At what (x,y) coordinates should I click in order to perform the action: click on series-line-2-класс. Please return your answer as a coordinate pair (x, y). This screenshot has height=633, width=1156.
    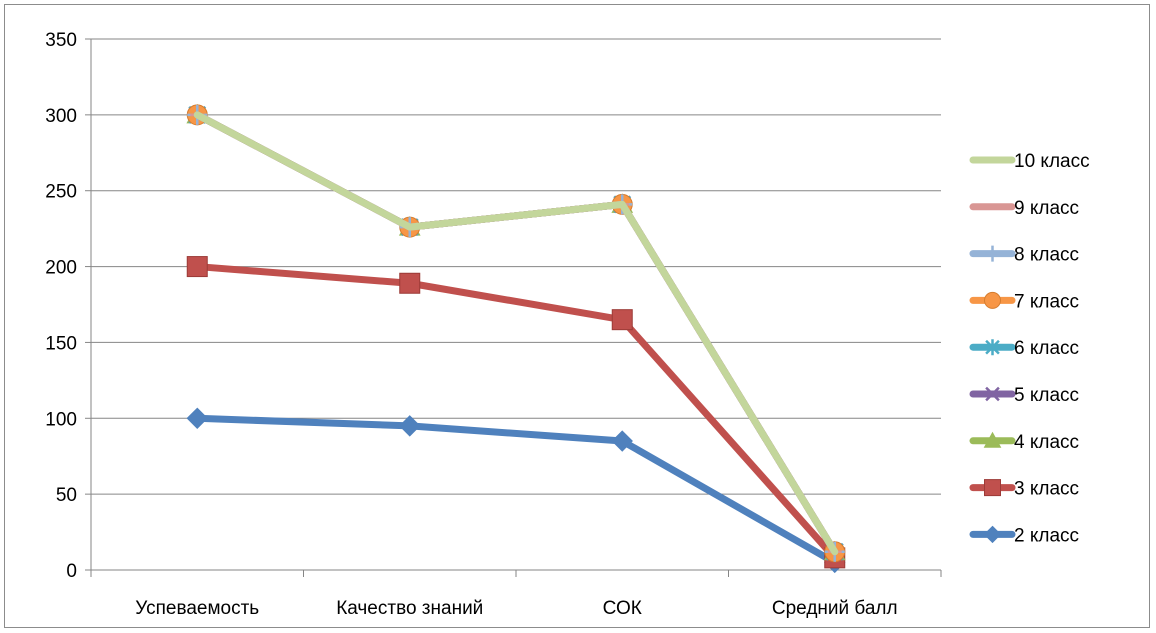
    Looking at the image, I should click on (516, 490).